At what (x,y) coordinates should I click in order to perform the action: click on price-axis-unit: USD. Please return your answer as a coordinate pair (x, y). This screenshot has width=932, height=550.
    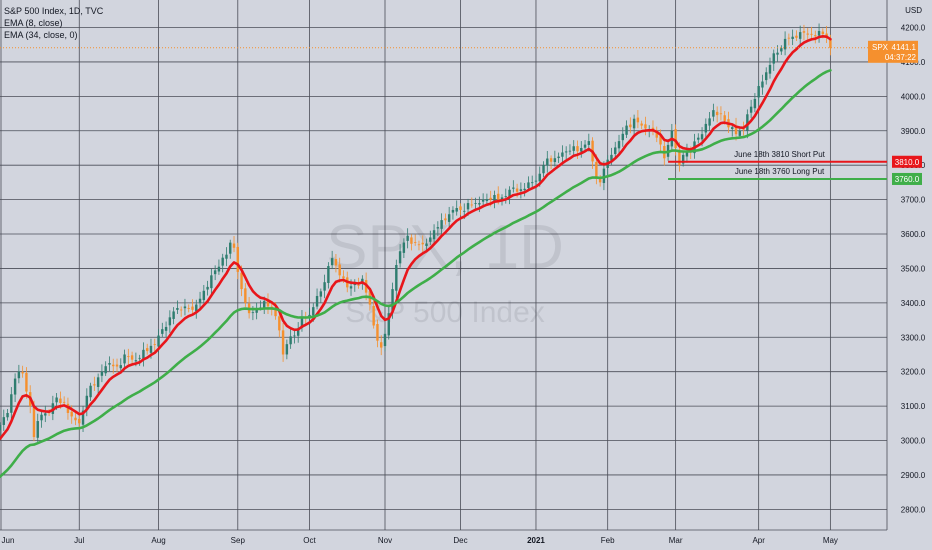
    Looking at the image, I should click on (913, 10).